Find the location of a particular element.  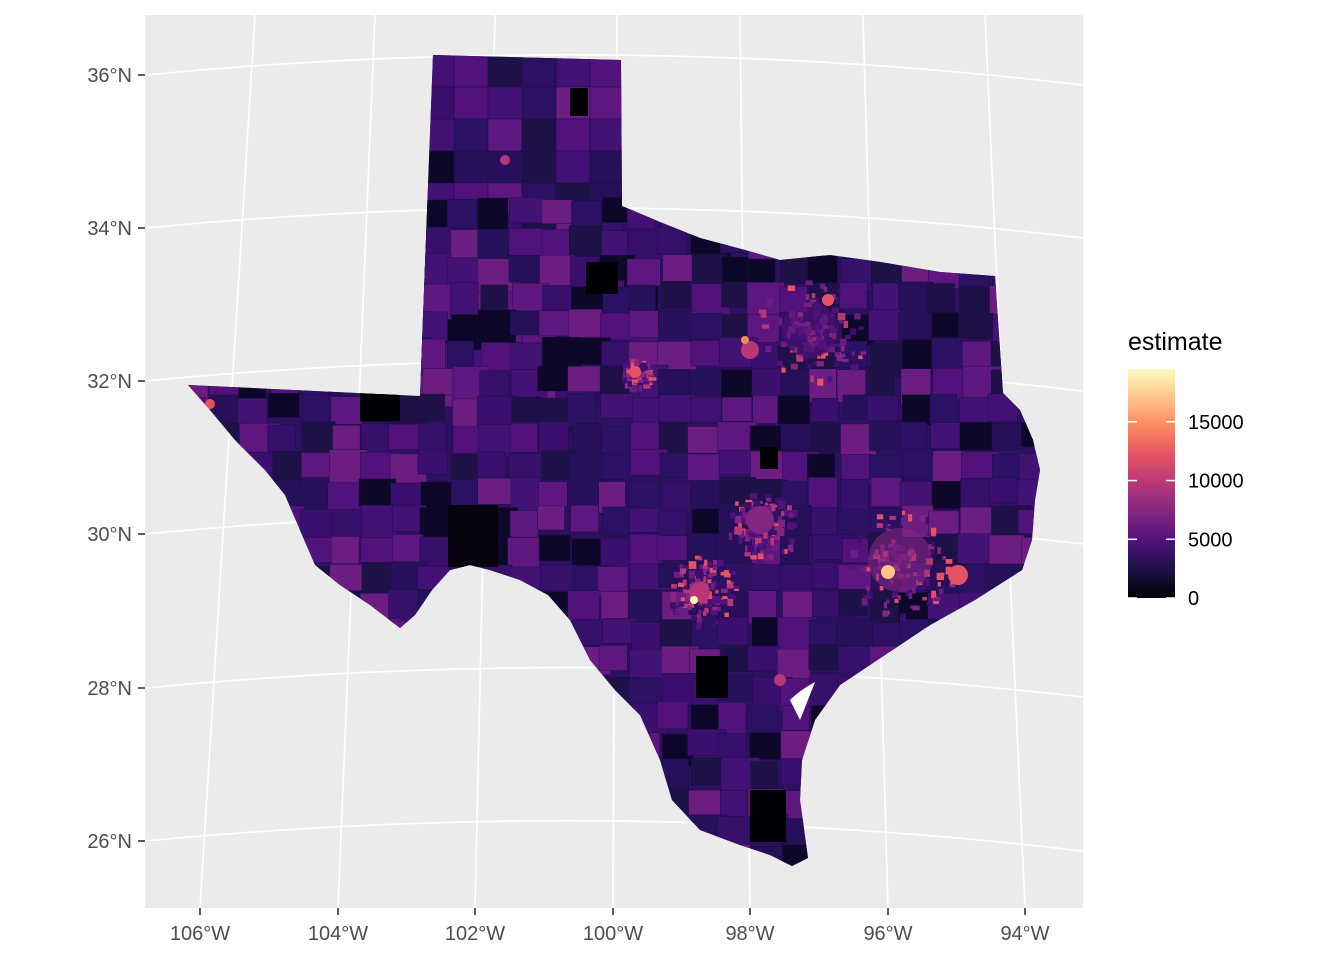

lon-label-106: 106°W is located at coordinates (200, 934).